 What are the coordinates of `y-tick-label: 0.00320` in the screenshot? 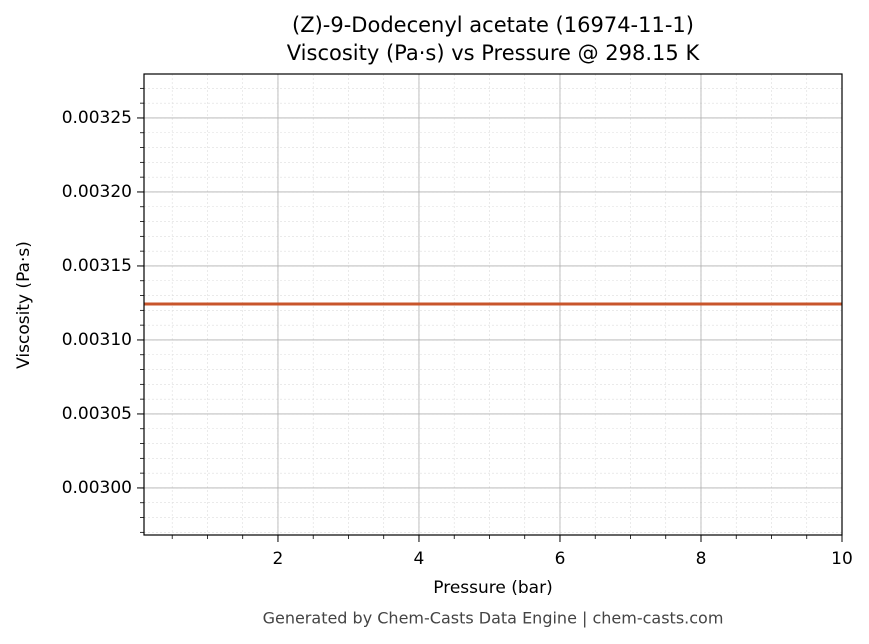 It's located at (97, 192).